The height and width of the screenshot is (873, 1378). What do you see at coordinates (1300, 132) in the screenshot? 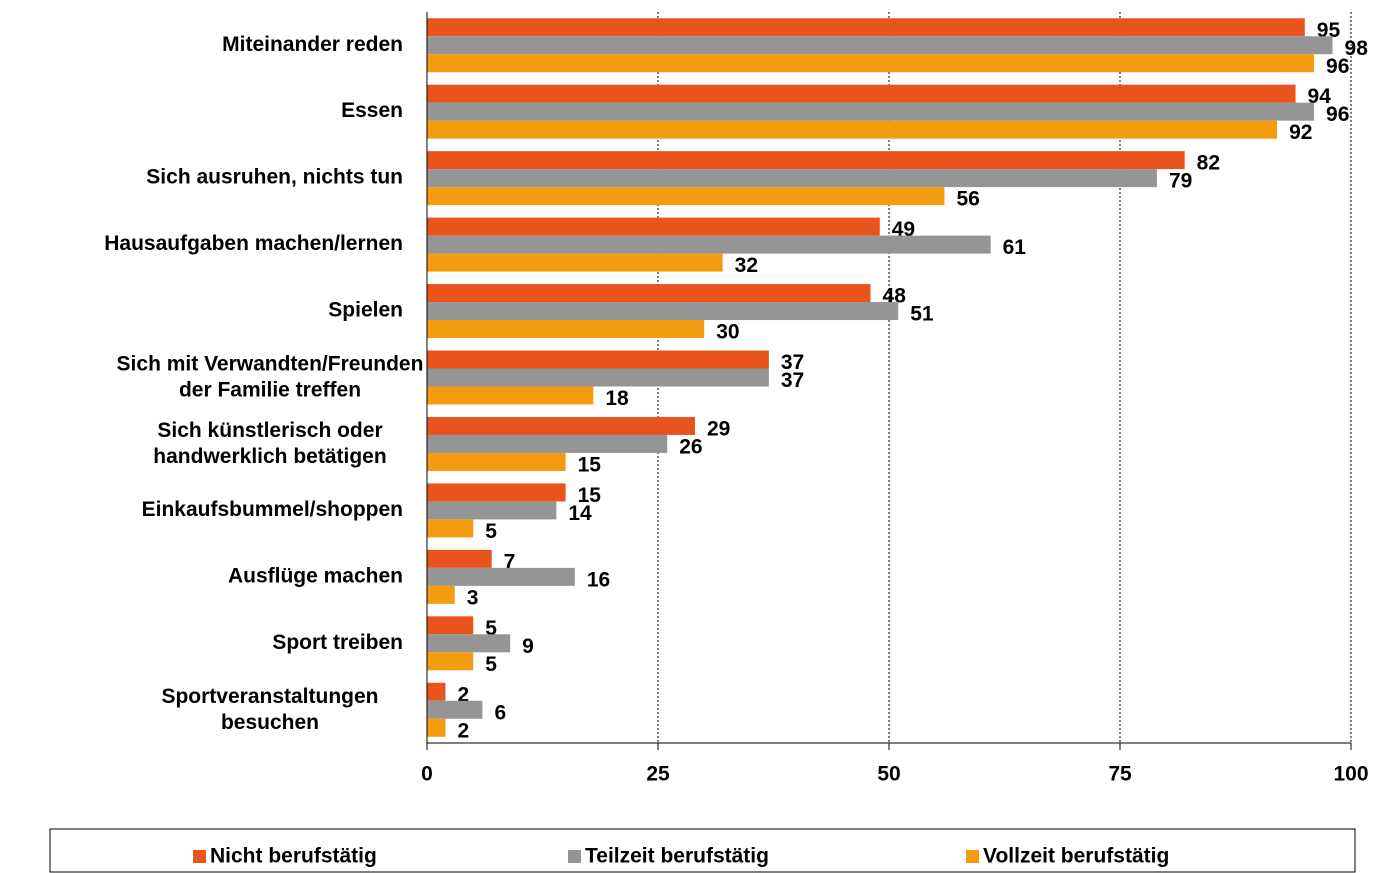
I see `value-label: 92` at bounding box center [1300, 132].